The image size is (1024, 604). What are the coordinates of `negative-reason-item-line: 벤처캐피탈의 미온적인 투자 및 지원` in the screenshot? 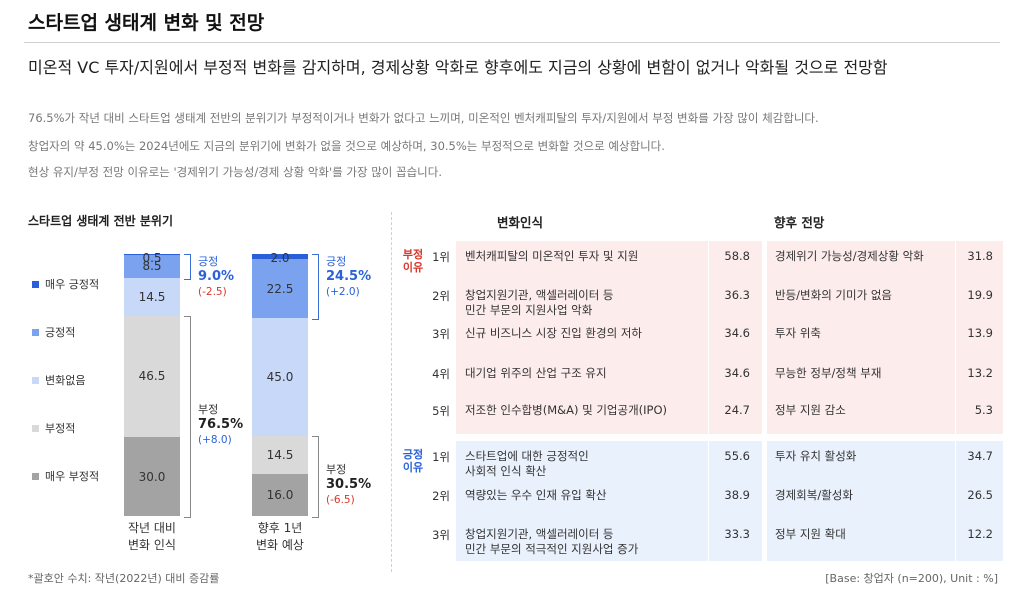 It's located at (552, 256).